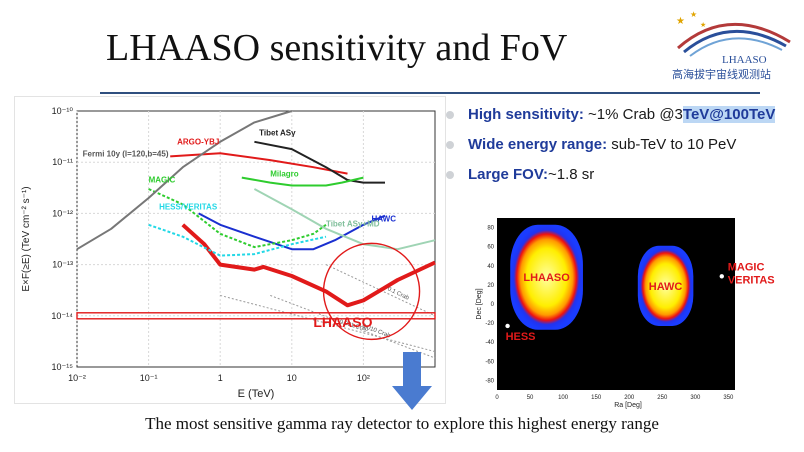 The height and width of the screenshot is (452, 804). What do you see at coordinates (497, 398) in the screenshot?
I see `ra-tick-label: 0` at bounding box center [497, 398].